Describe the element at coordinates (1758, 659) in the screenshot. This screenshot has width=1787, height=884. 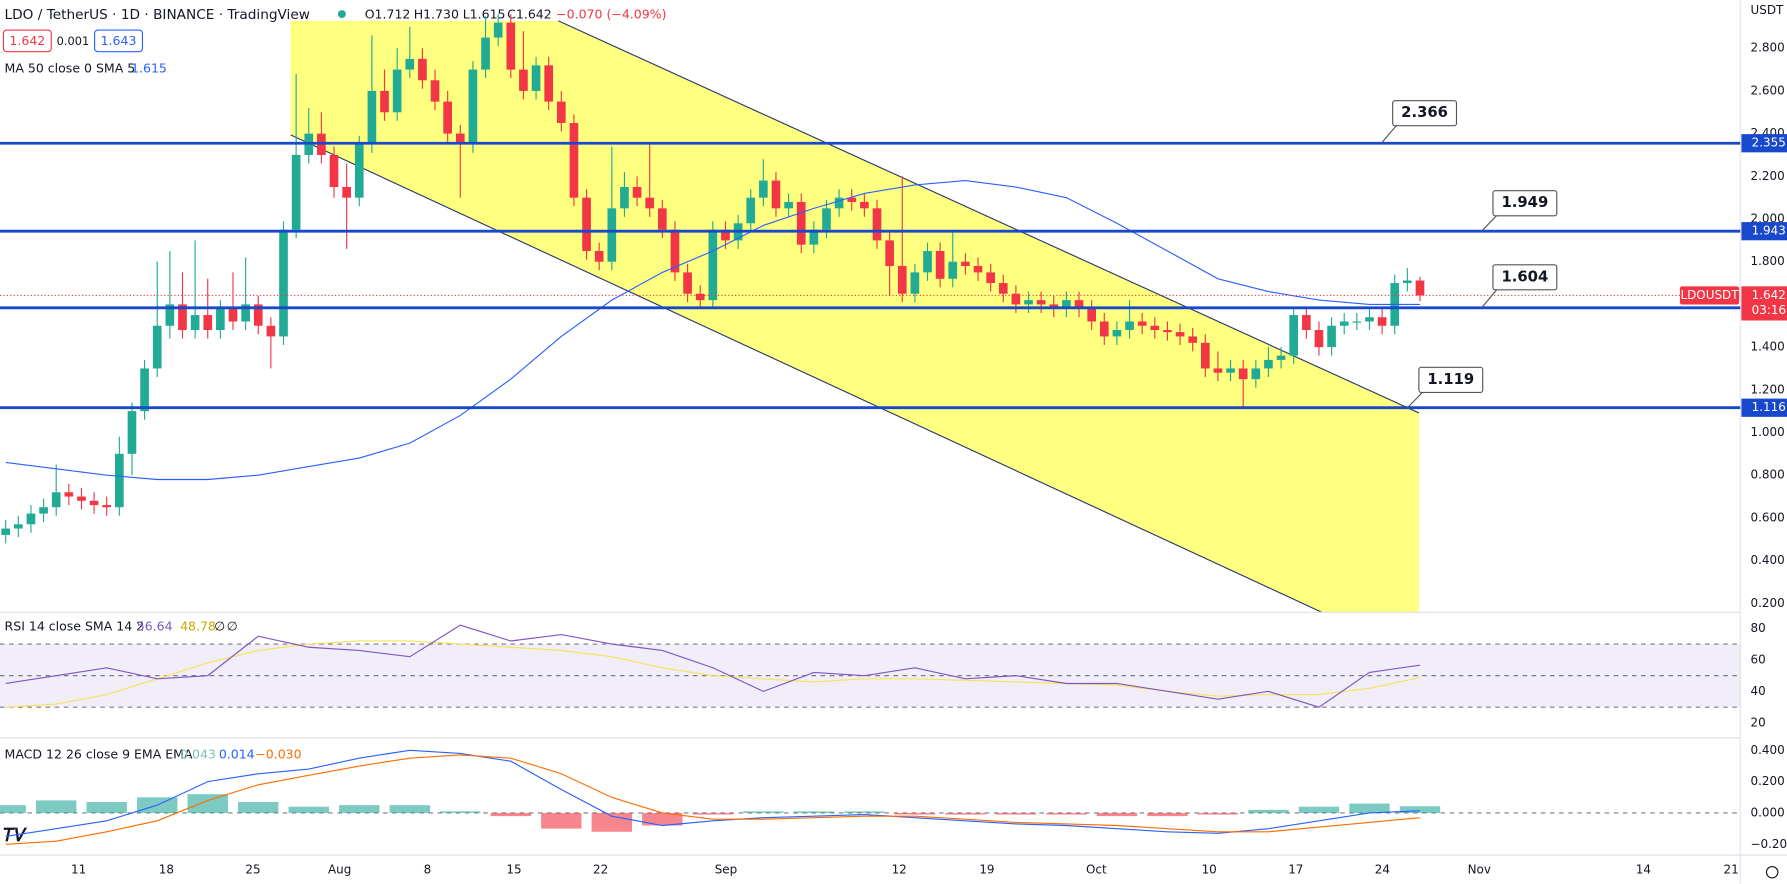
I see `rsi-tick-label: 60` at that location.